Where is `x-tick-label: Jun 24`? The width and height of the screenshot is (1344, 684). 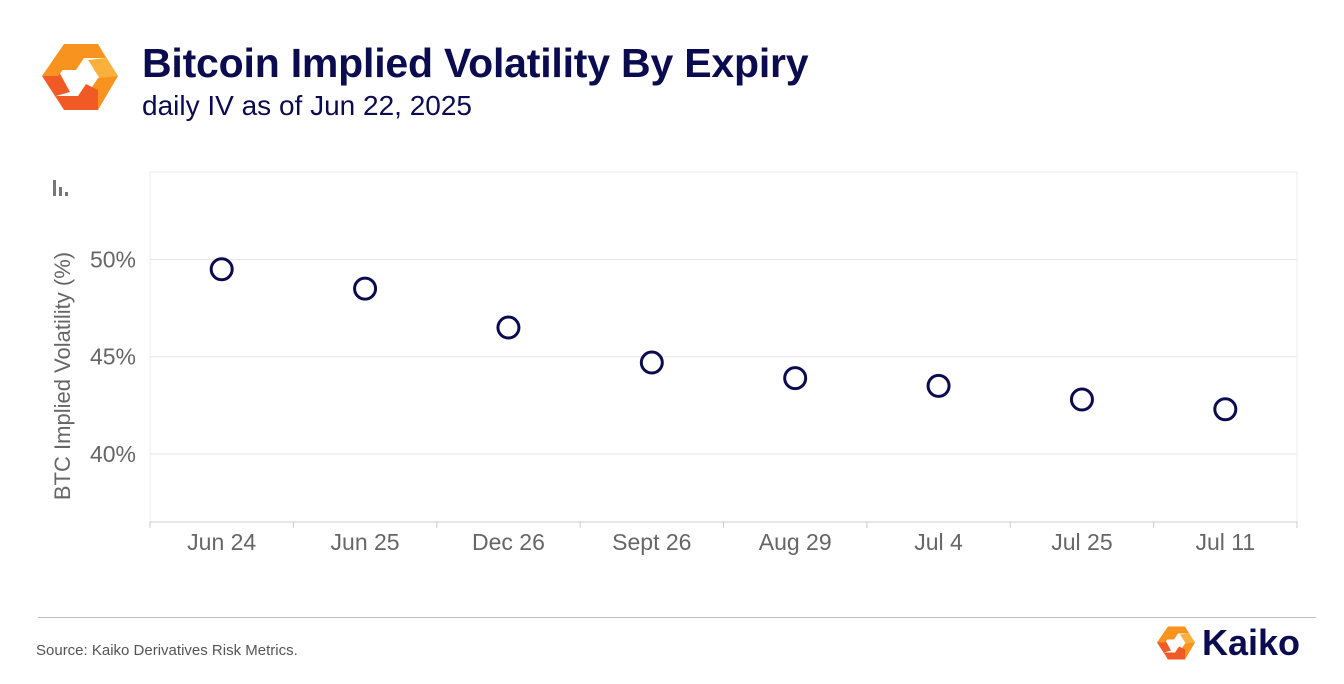
x-tick-label: Jun 24 is located at coordinates (221, 542).